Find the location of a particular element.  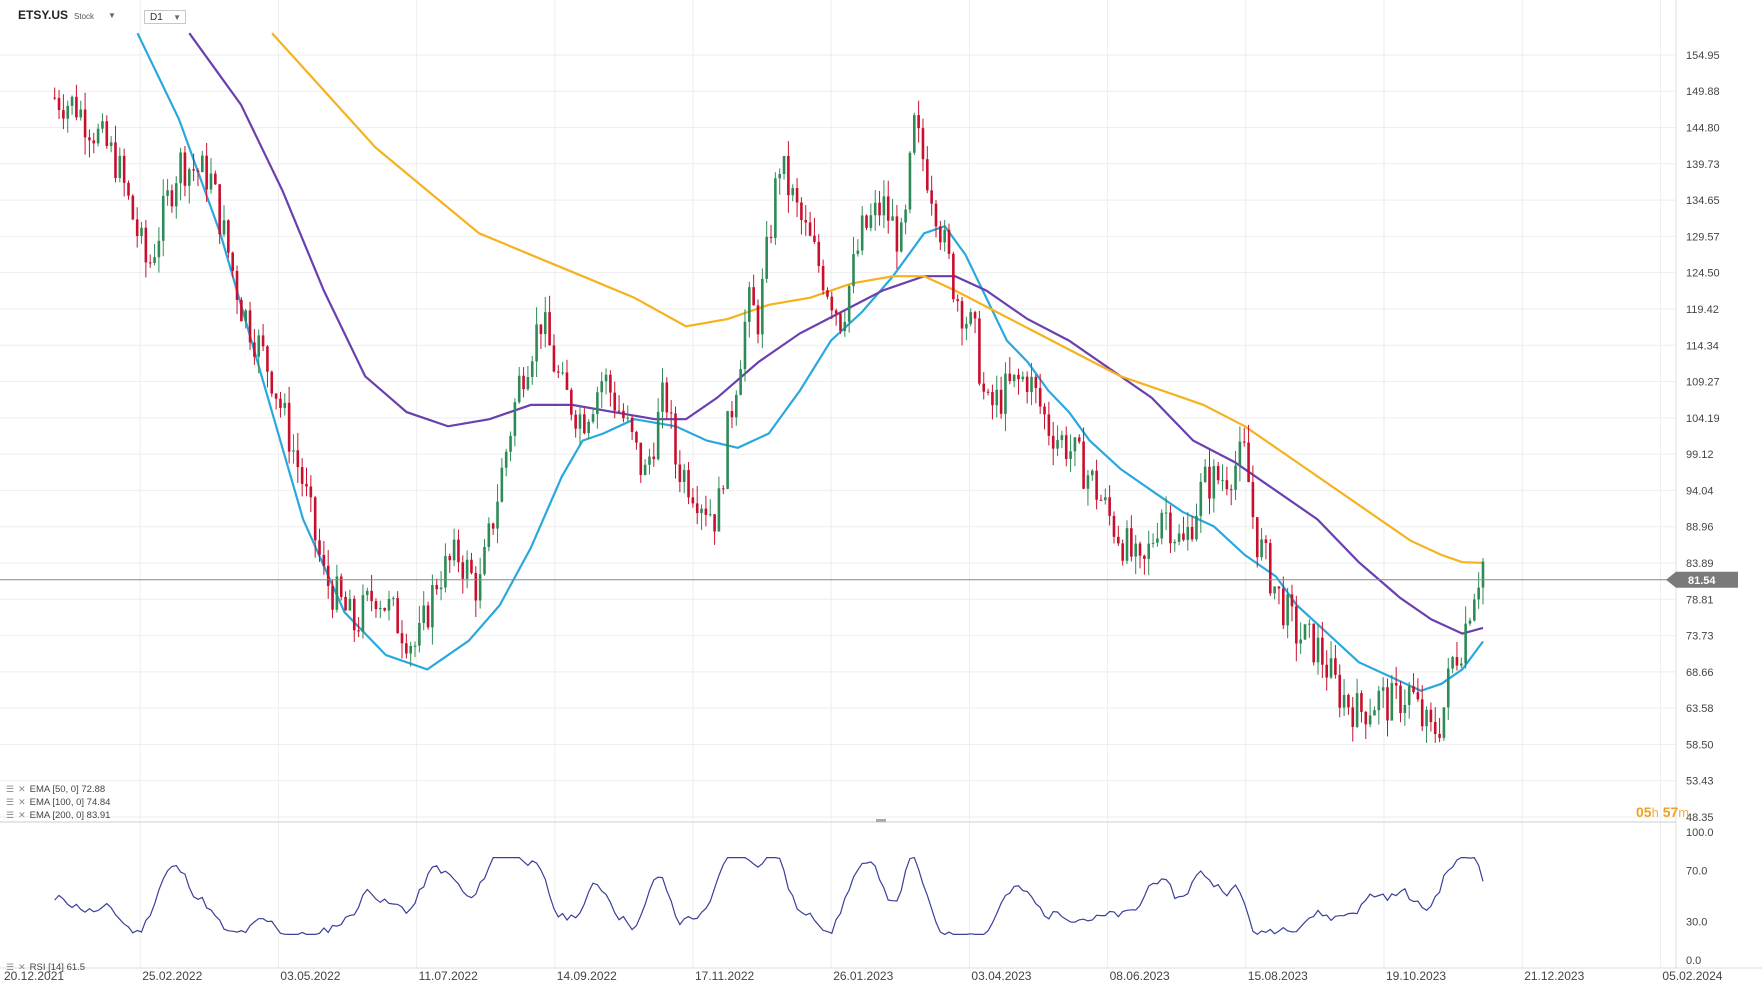

x-tick-label: 15.08.2023 is located at coordinates (1278, 976).